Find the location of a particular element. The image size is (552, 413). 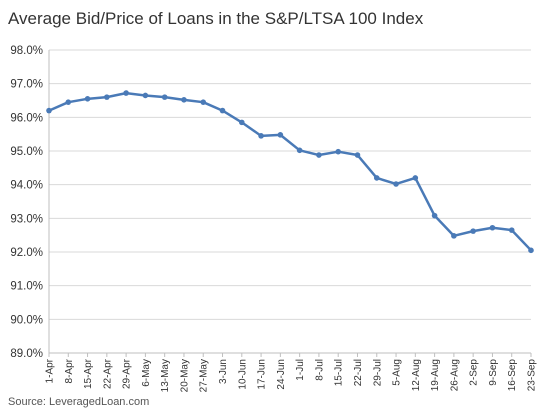

x-tick-label: 13-May is located at coordinates (165, 375).